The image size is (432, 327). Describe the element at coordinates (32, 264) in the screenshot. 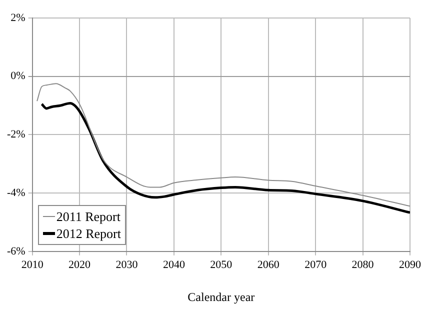

I see `x-tick-label: 2010` at that location.